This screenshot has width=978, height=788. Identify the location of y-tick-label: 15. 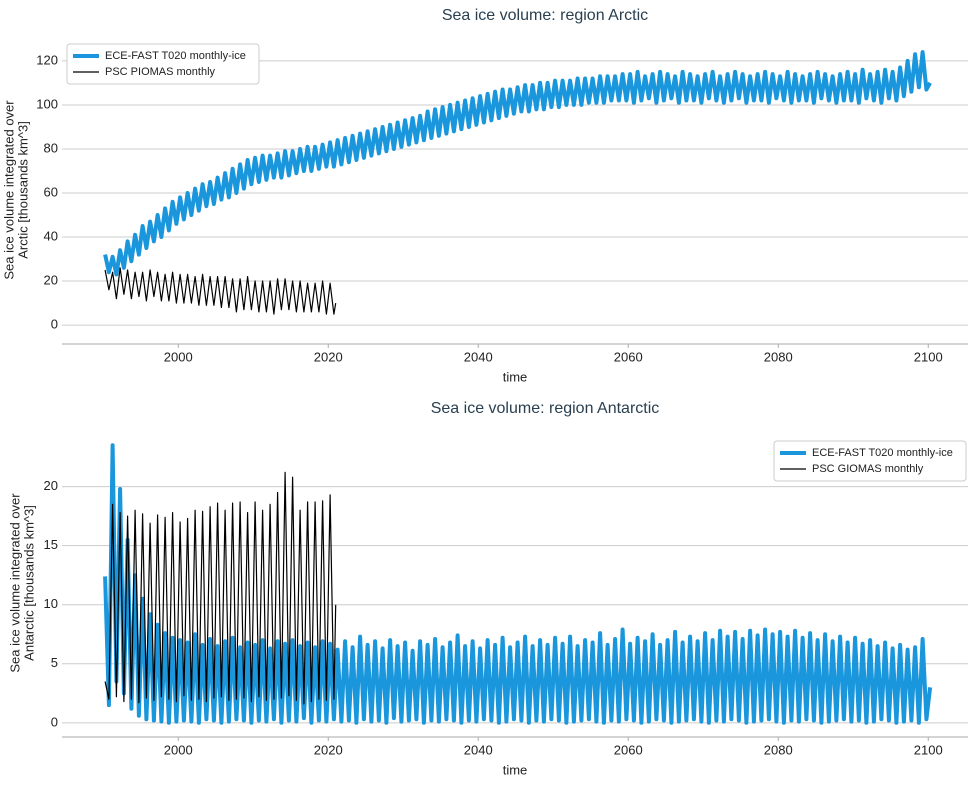
(51, 544).